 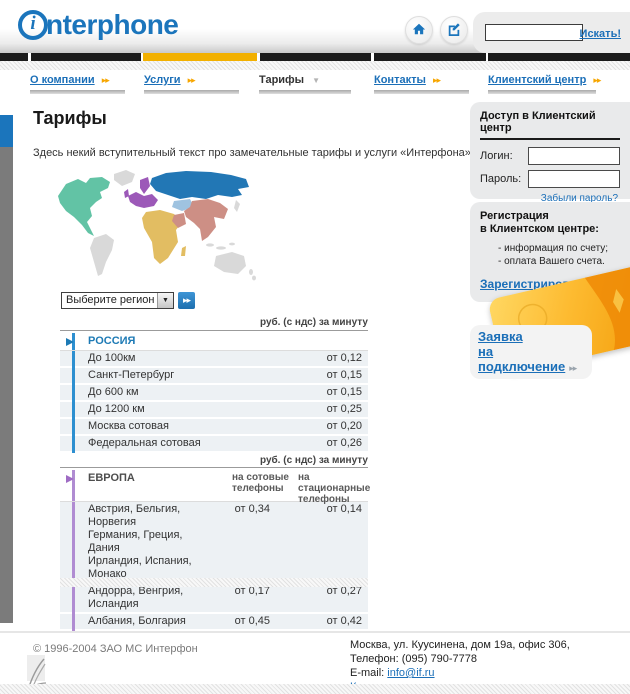 What do you see at coordinates (574, 156) in the screenshot?
I see `login-input` at bounding box center [574, 156].